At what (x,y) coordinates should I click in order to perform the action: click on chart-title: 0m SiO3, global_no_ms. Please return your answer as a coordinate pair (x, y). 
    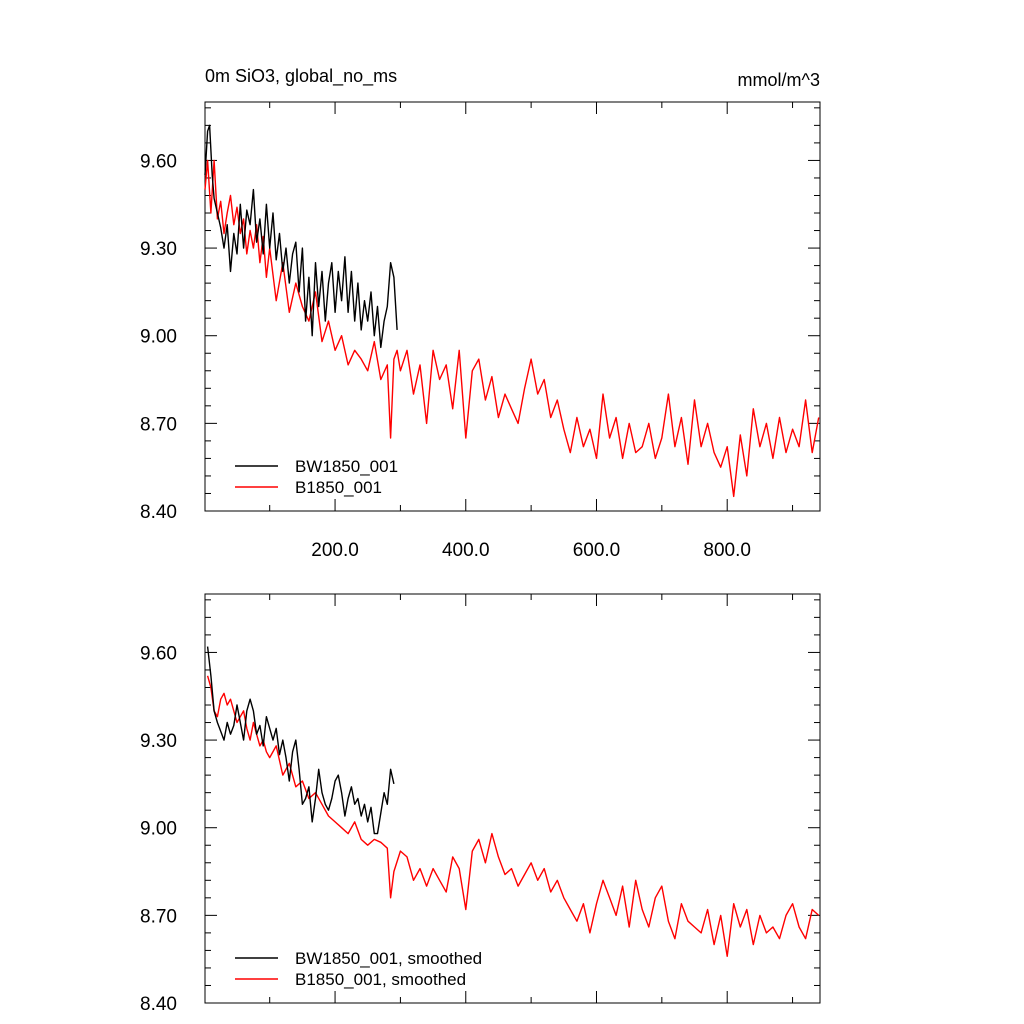
    Looking at the image, I should click on (301, 76).